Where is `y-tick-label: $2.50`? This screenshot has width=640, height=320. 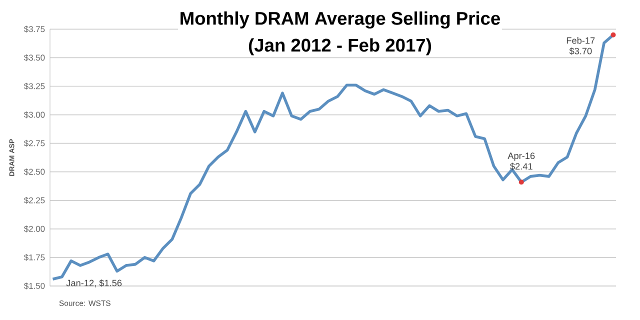
y-tick-label: $2.50 is located at coordinates (34, 172).